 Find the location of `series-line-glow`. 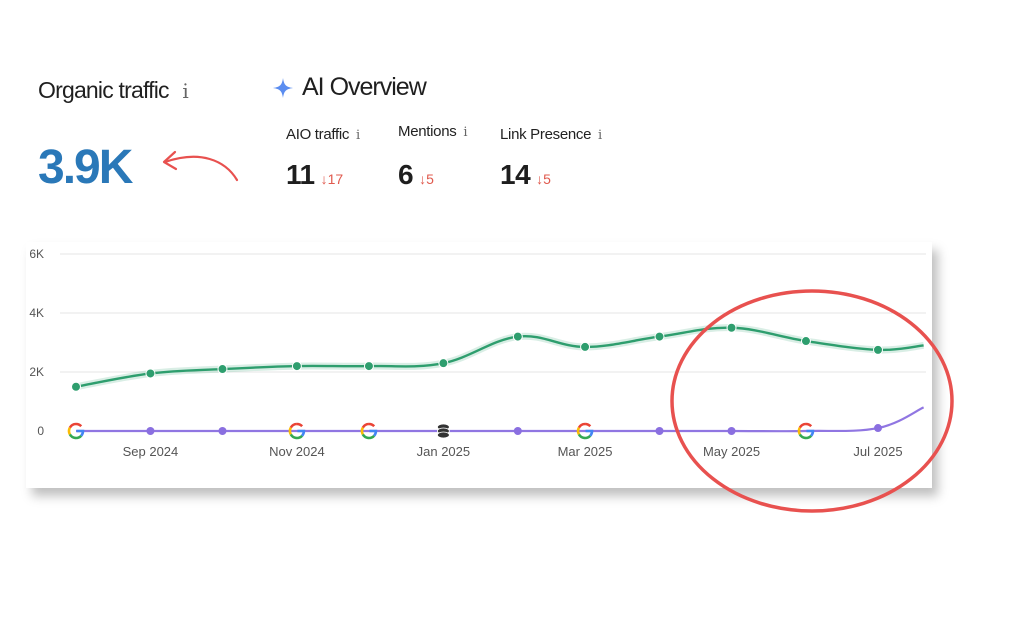

series-line-glow is located at coordinates (500, 357).